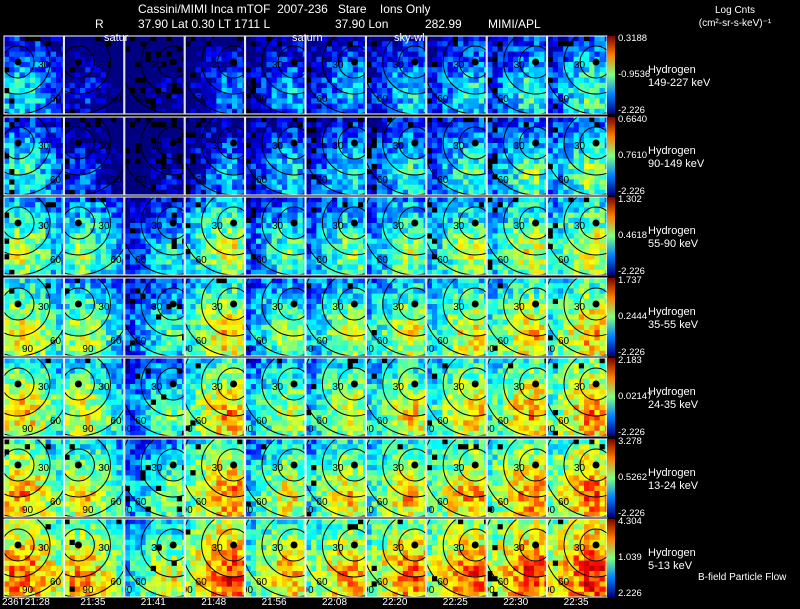 This screenshot has height=609, width=800. I want to click on panel-r3-c0: 30 60 90, so click(34, 317).